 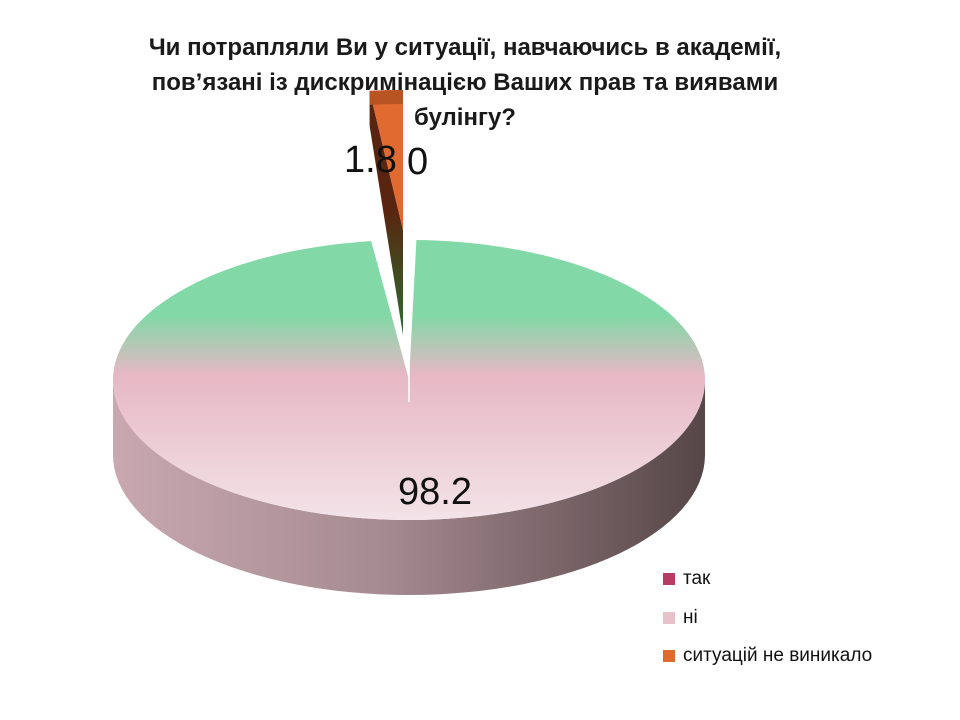 What do you see at coordinates (435, 492) in the screenshot?
I see `data-label-ni: 98.2` at bounding box center [435, 492].